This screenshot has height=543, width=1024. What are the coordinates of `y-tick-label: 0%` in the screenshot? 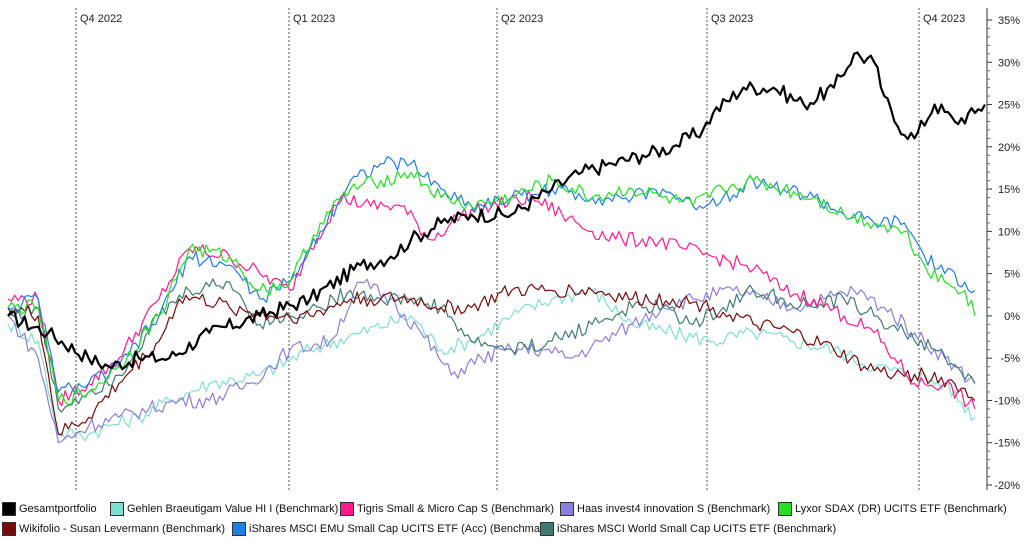 It's located at (1012, 317).